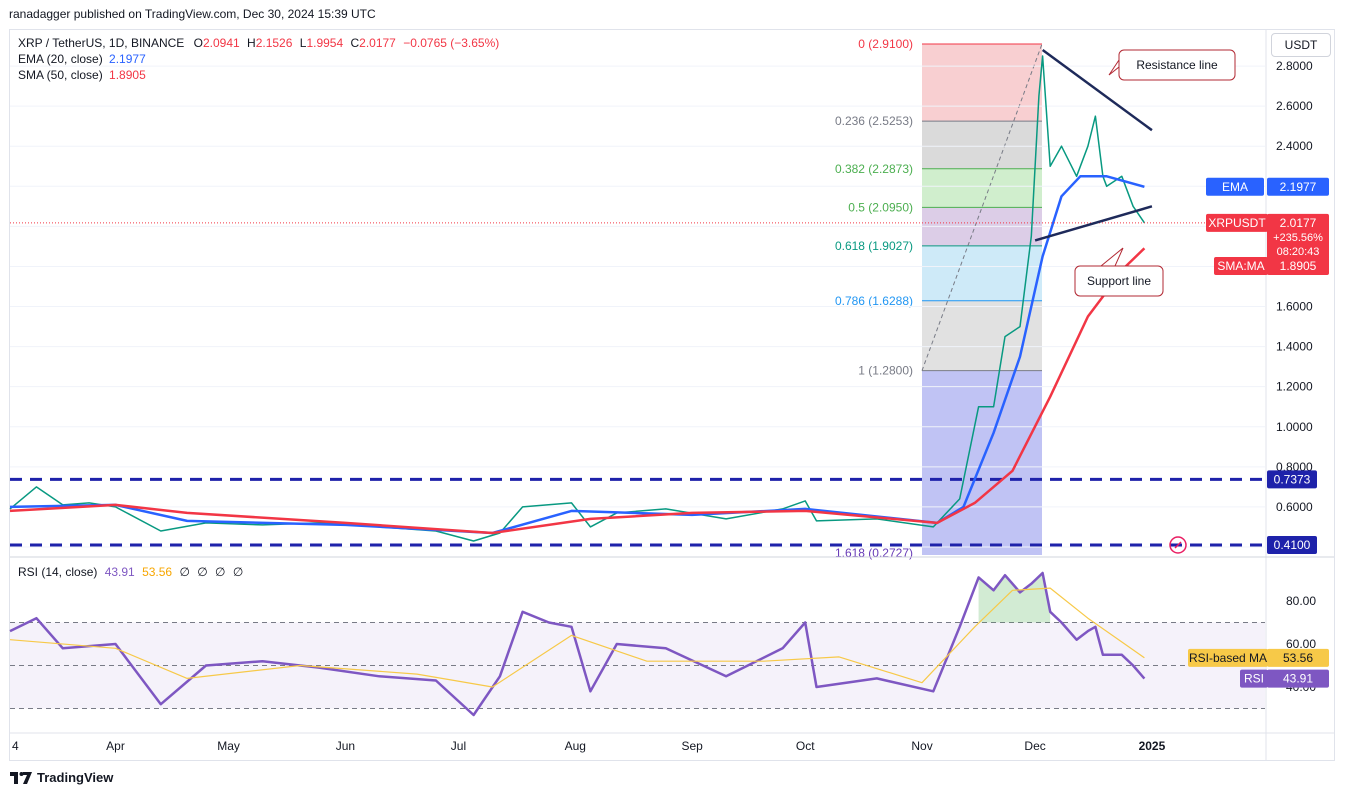 The image size is (1345, 796). Describe the element at coordinates (60, 59) in the screenshot. I see `ema-legend-label: EMA (20, close)` at that location.